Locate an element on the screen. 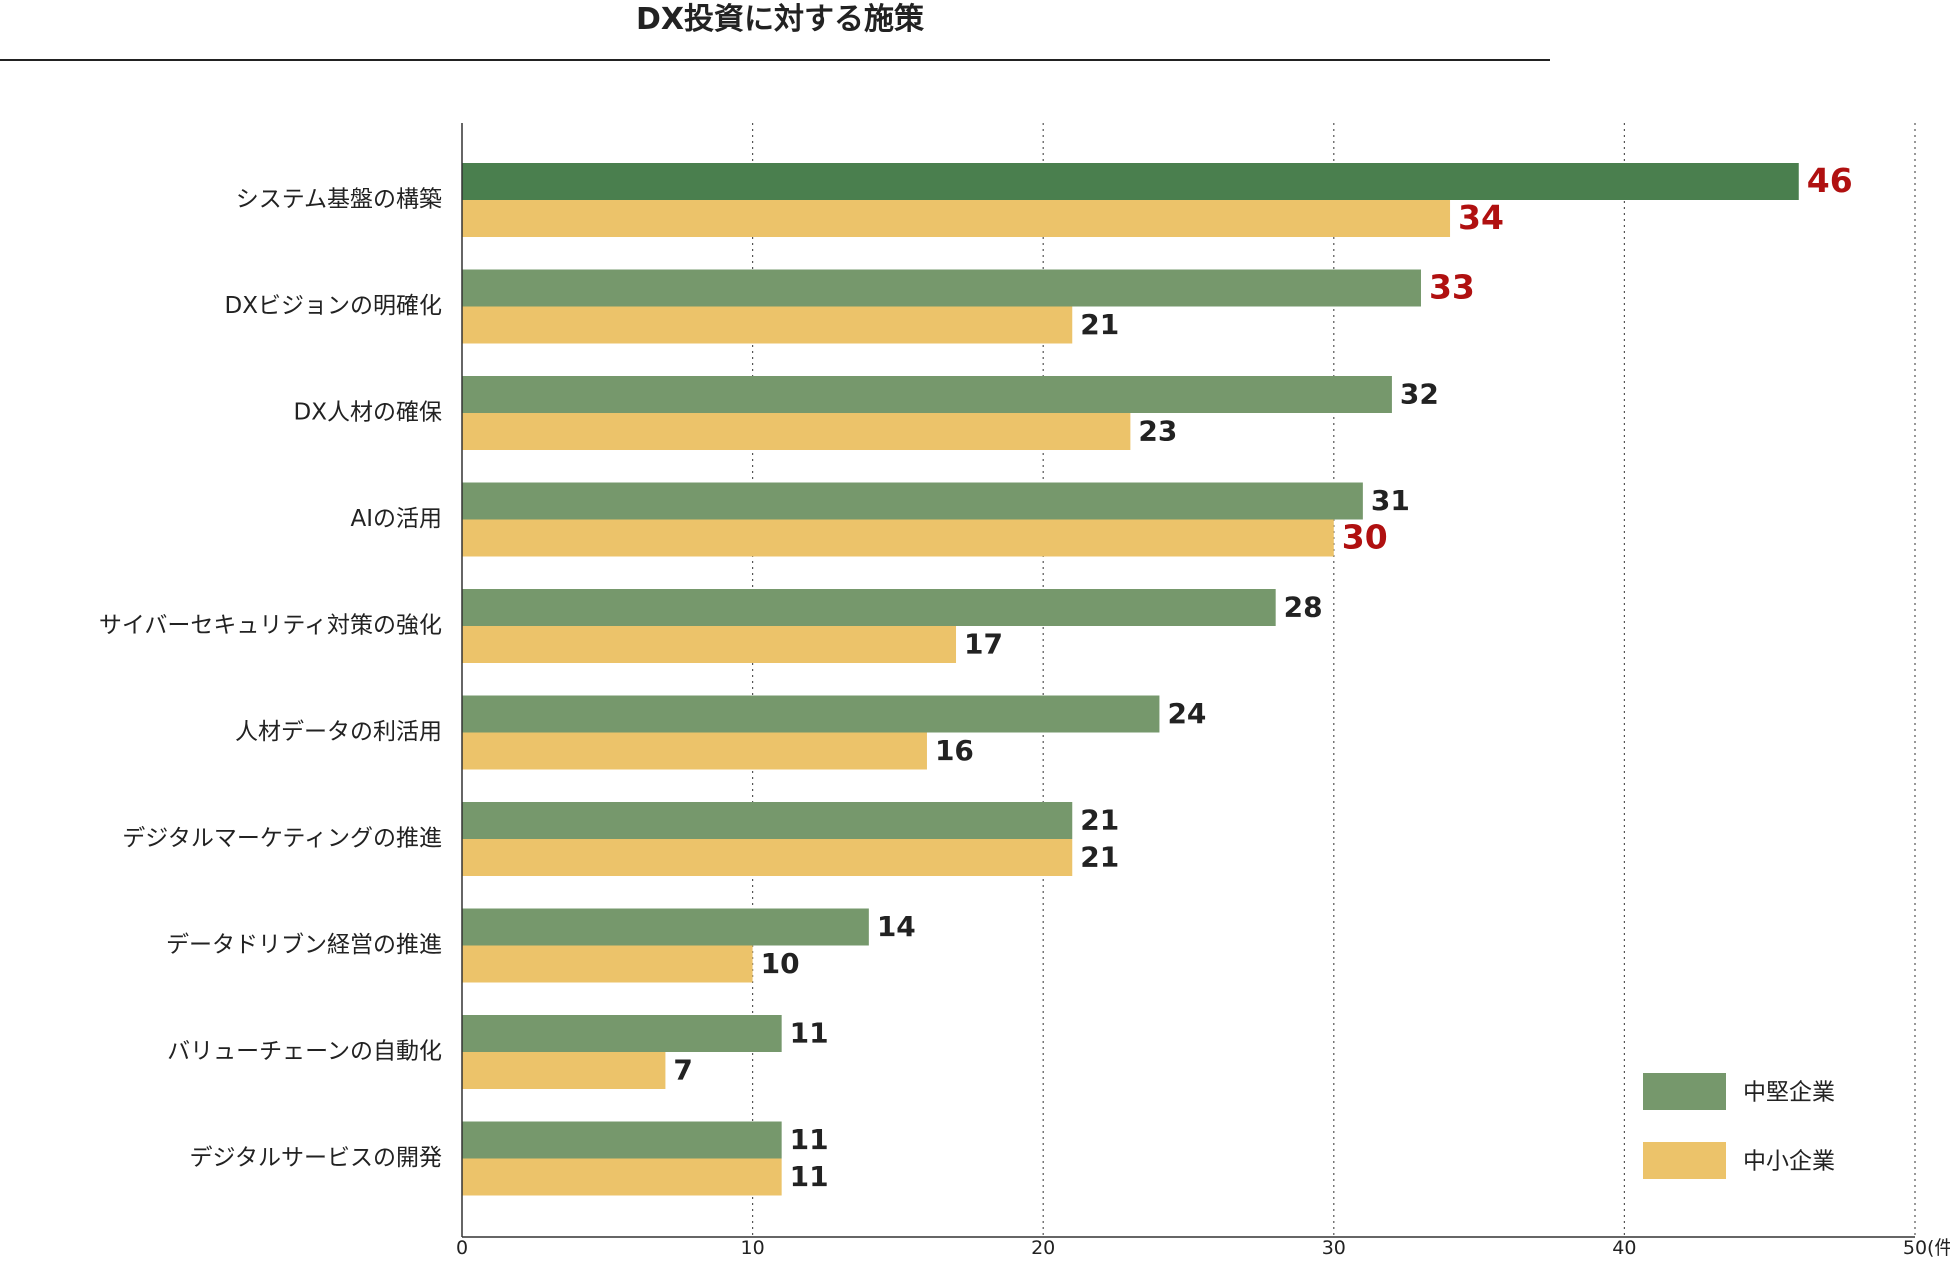 The width and height of the screenshot is (1950, 1264). data-label: 46 is located at coordinates (1830, 180).